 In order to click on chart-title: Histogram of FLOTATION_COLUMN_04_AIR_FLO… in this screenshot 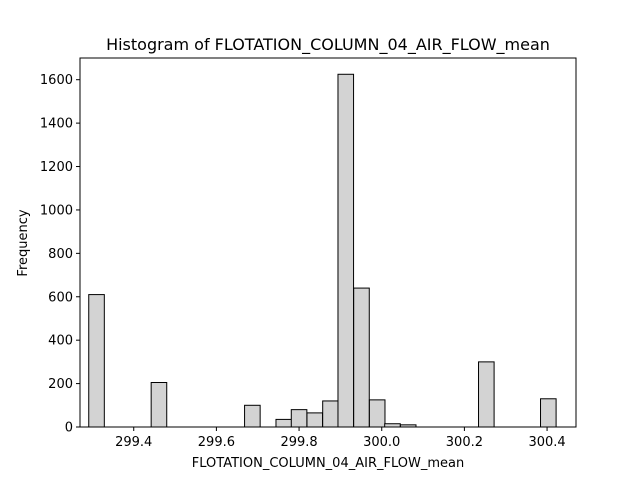, I will do `click(328, 45)`.